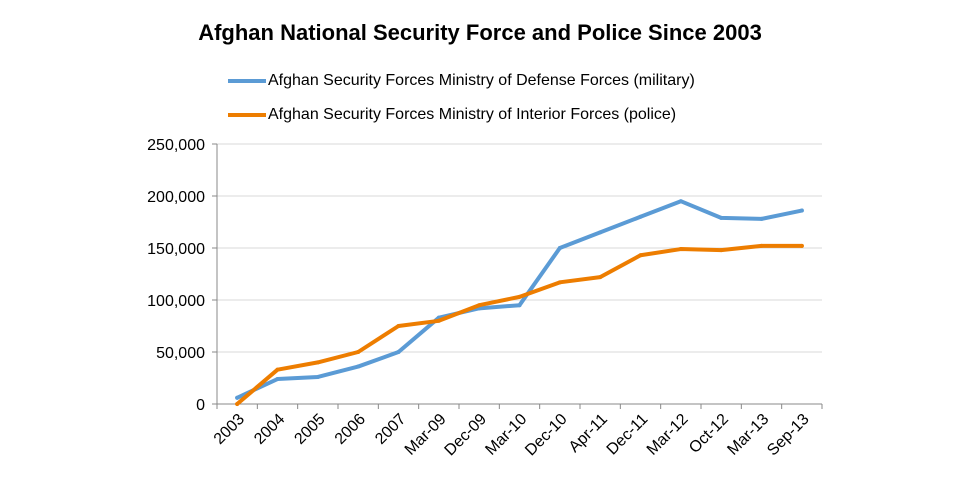  I want to click on x-tick-label: Dec-09, so click(466, 435).